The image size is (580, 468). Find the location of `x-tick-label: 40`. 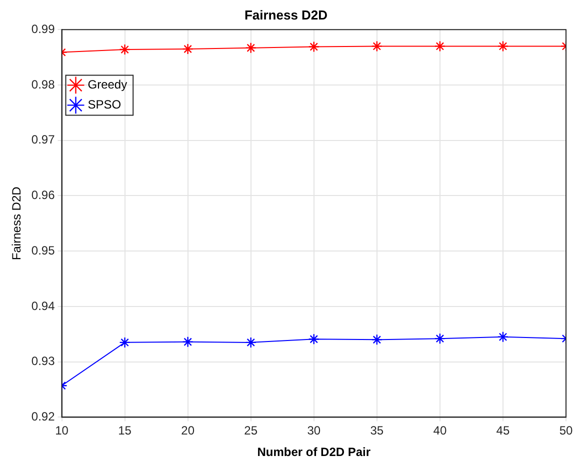

x-tick-label: 40 is located at coordinates (440, 431).